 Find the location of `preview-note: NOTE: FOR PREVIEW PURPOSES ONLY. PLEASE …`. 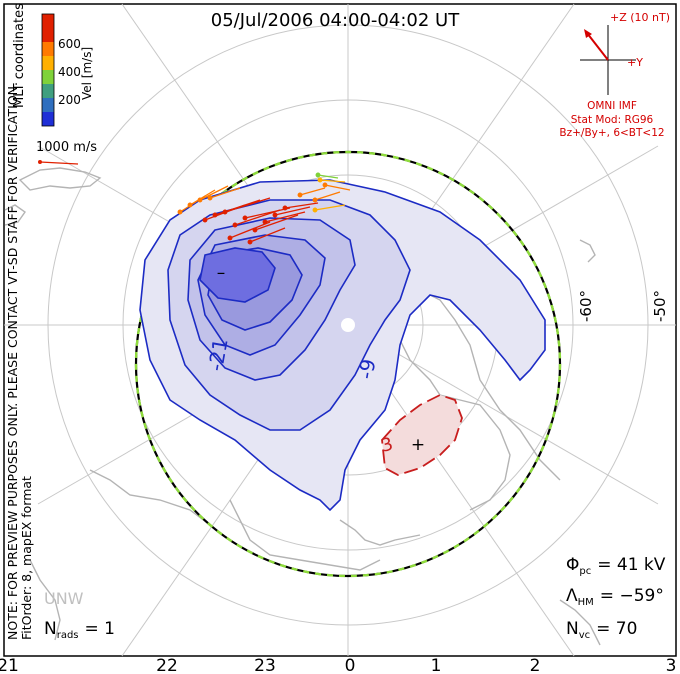

preview-note: NOTE: FOR PREVIEW PURPOSES ONLY. PLEASE … is located at coordinates (12, 361).